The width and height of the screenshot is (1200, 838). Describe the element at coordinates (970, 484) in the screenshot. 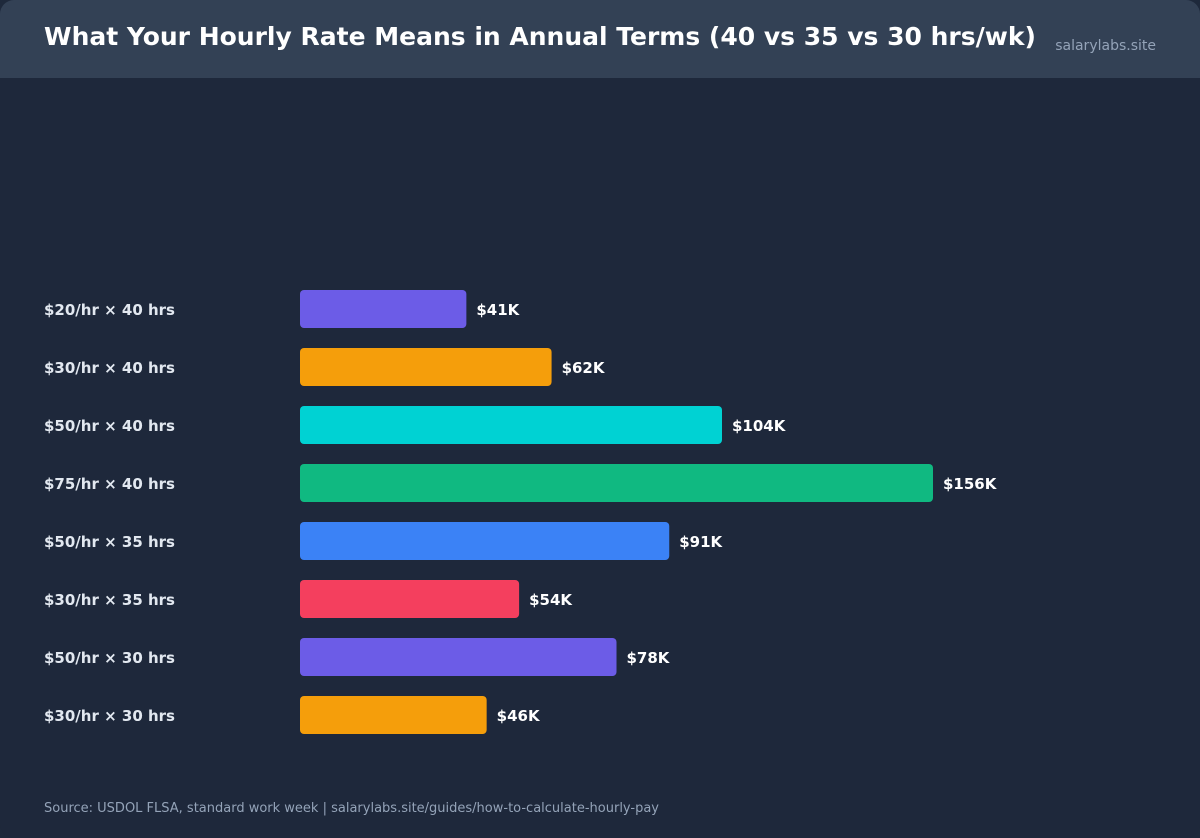

I see `value-label: $156K` at that location.